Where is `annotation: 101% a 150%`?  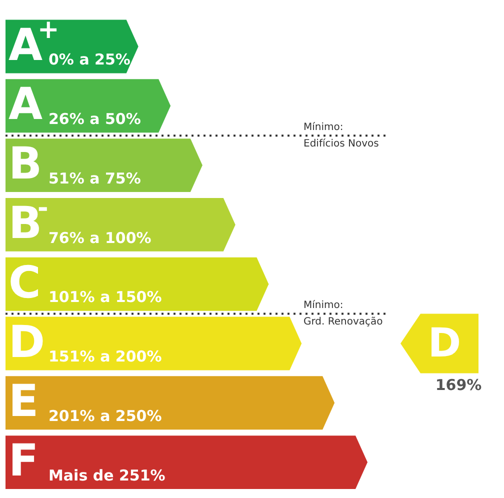
annotation: 101% a 150% is located at coordinates (105, 297).